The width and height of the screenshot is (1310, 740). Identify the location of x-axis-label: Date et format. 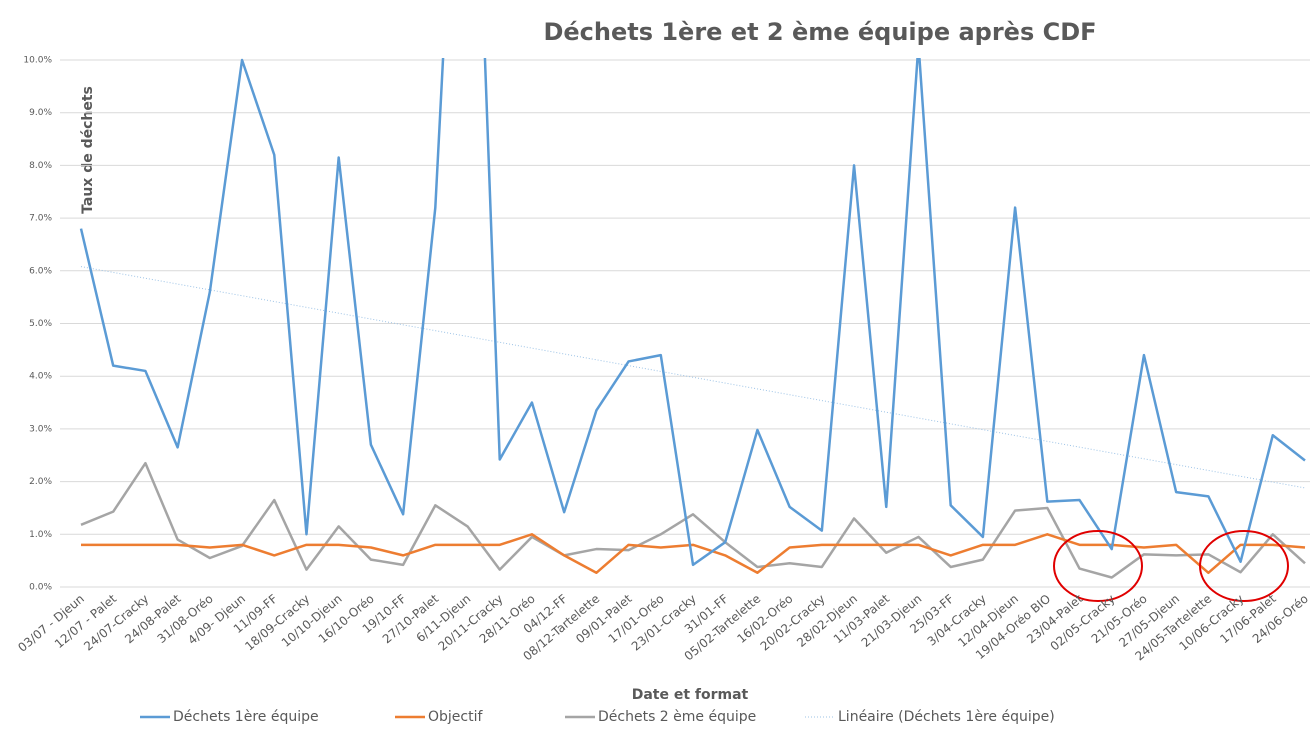
(690, 695).